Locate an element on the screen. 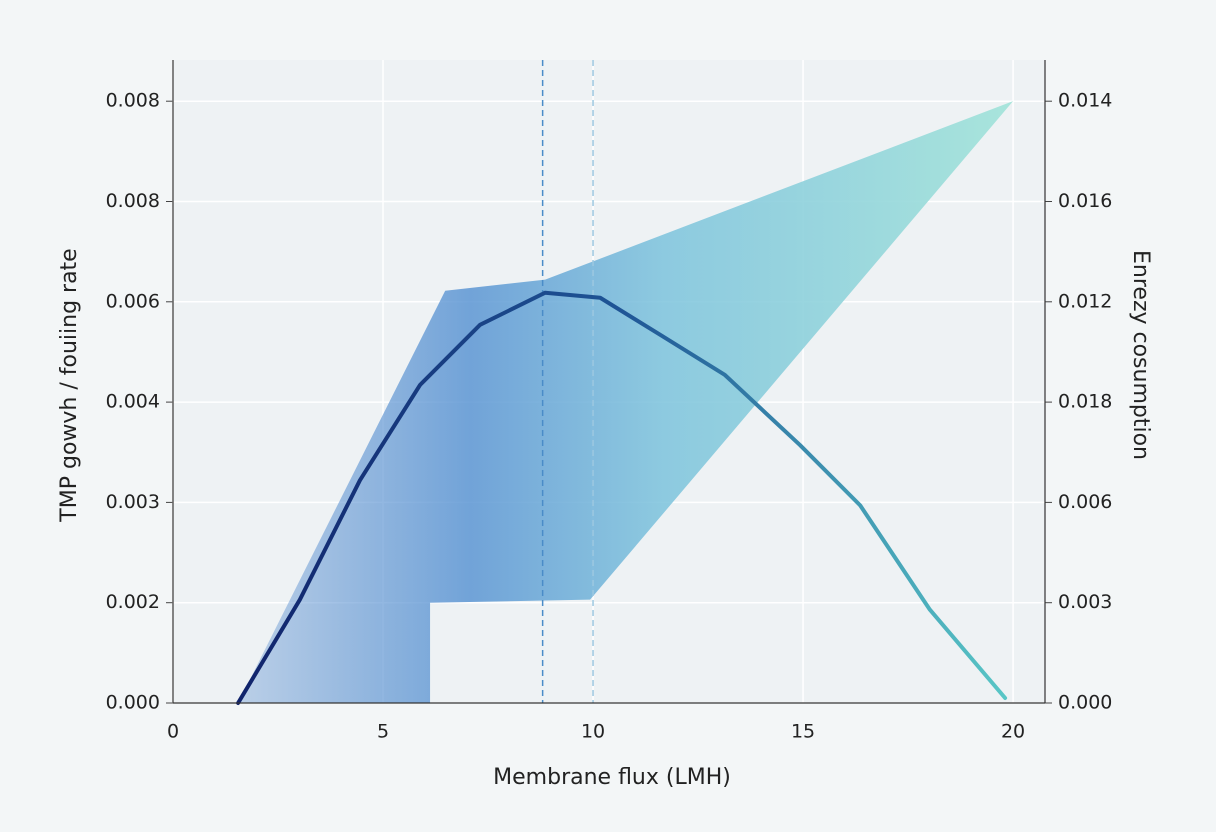 This screenshot has height=832, width=1216. x-tick-label: 10 is located at coordinates (593, 732).